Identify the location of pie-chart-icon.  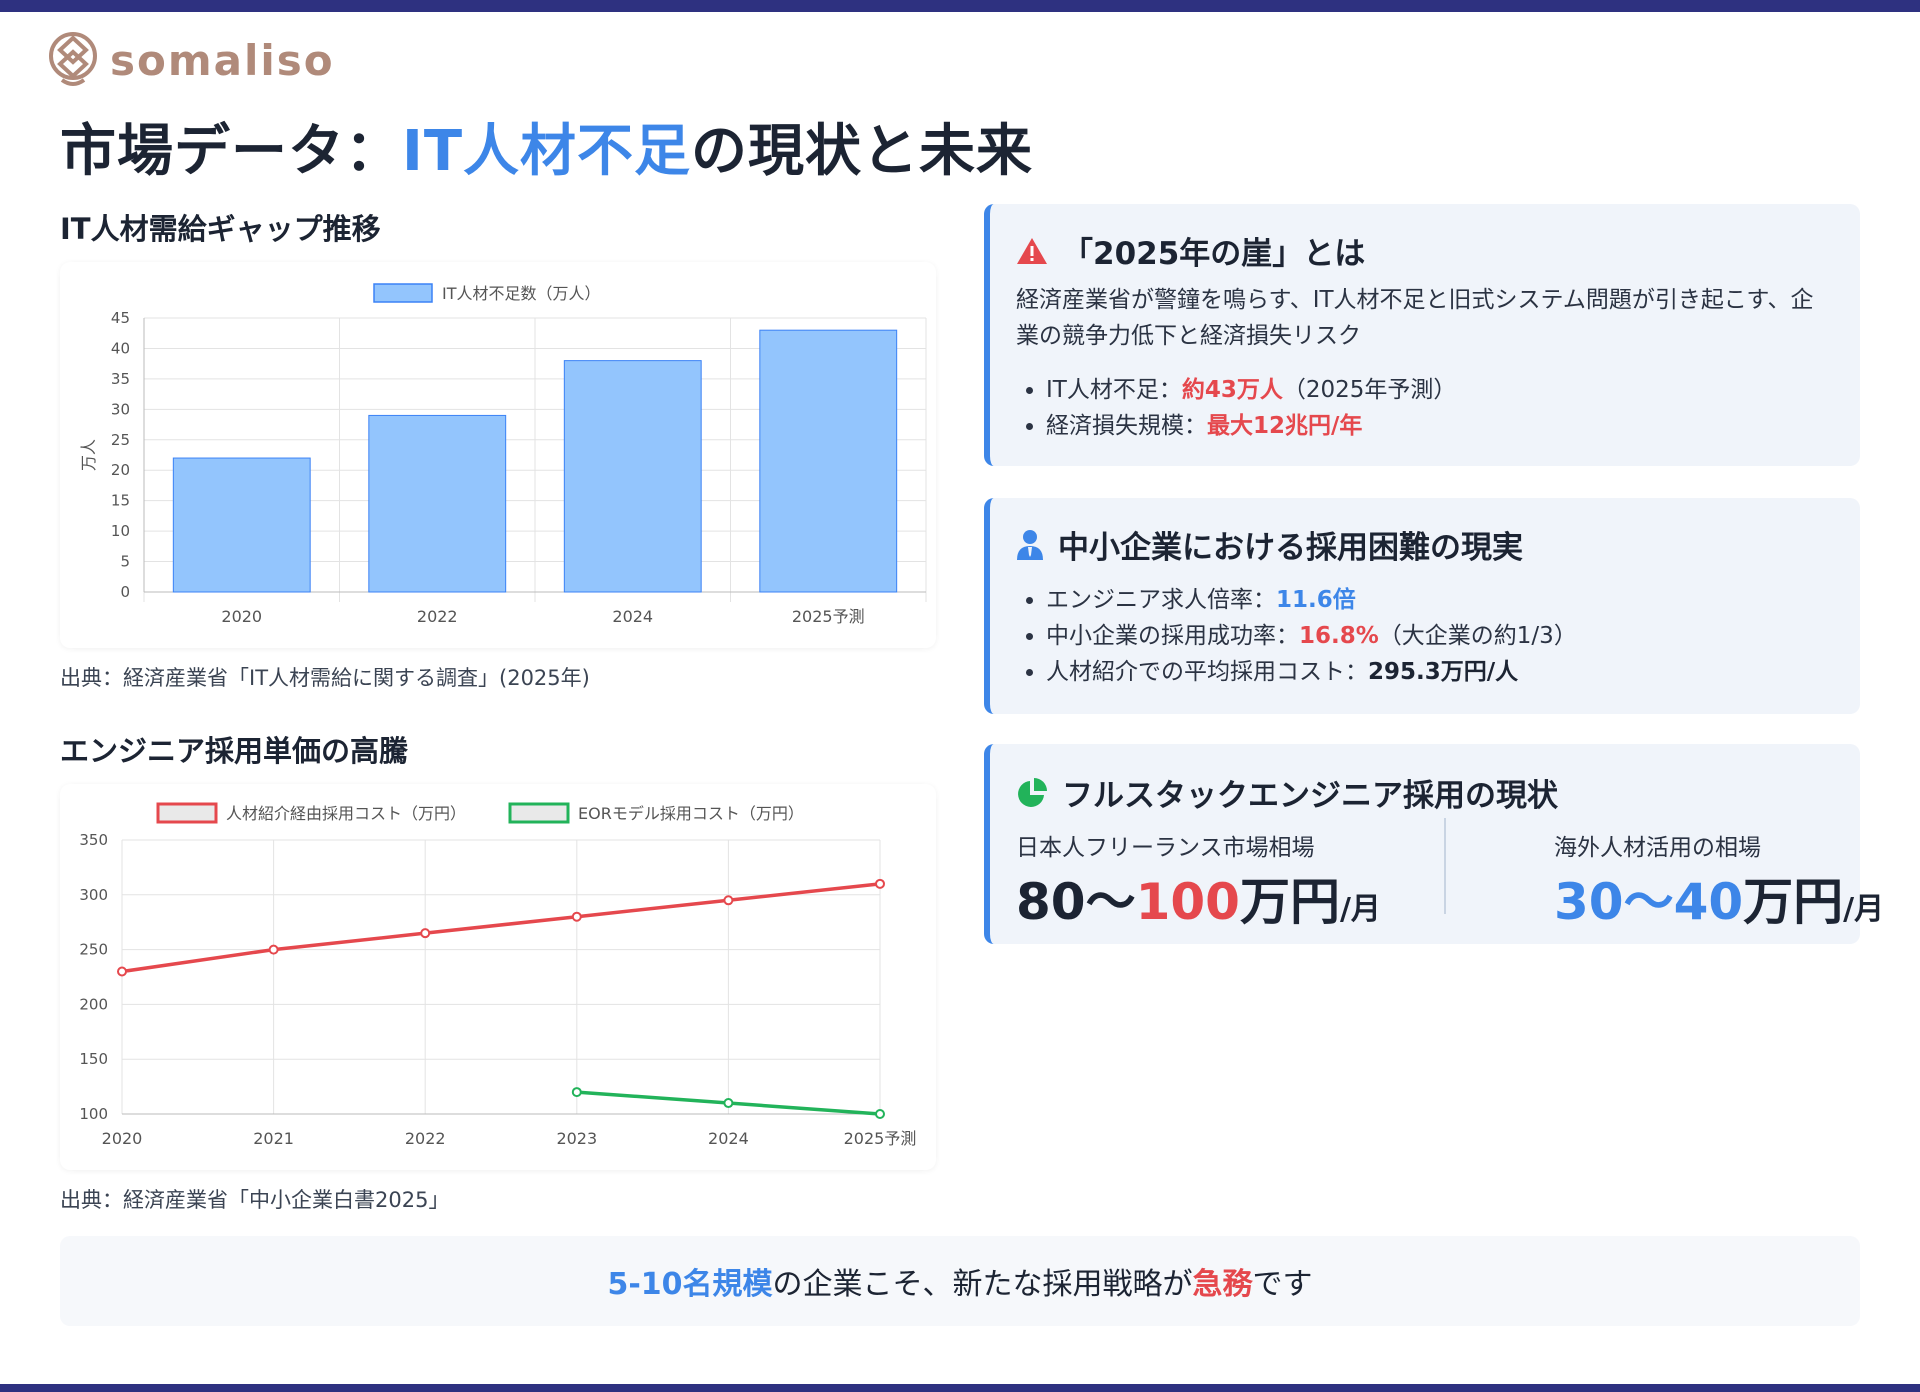
(1032, 793).